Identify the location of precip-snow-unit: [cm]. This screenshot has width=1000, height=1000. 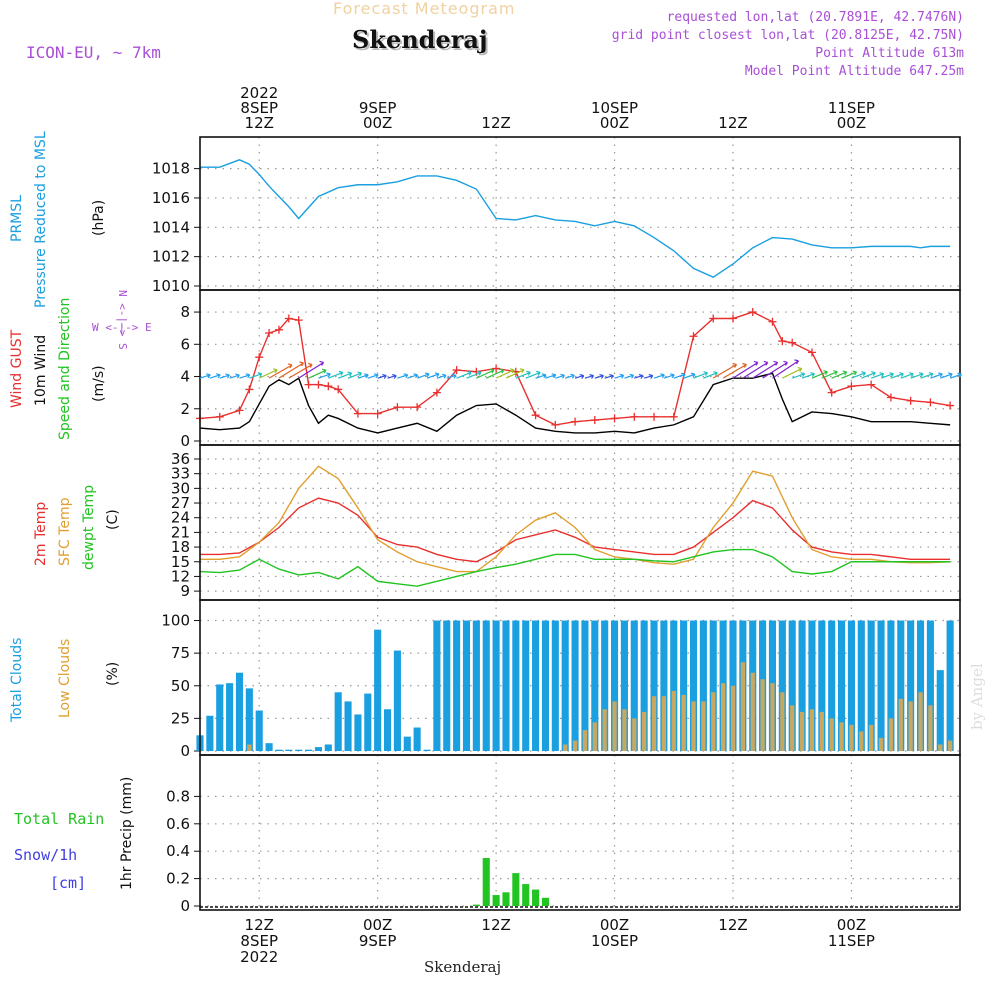
(68, 883).